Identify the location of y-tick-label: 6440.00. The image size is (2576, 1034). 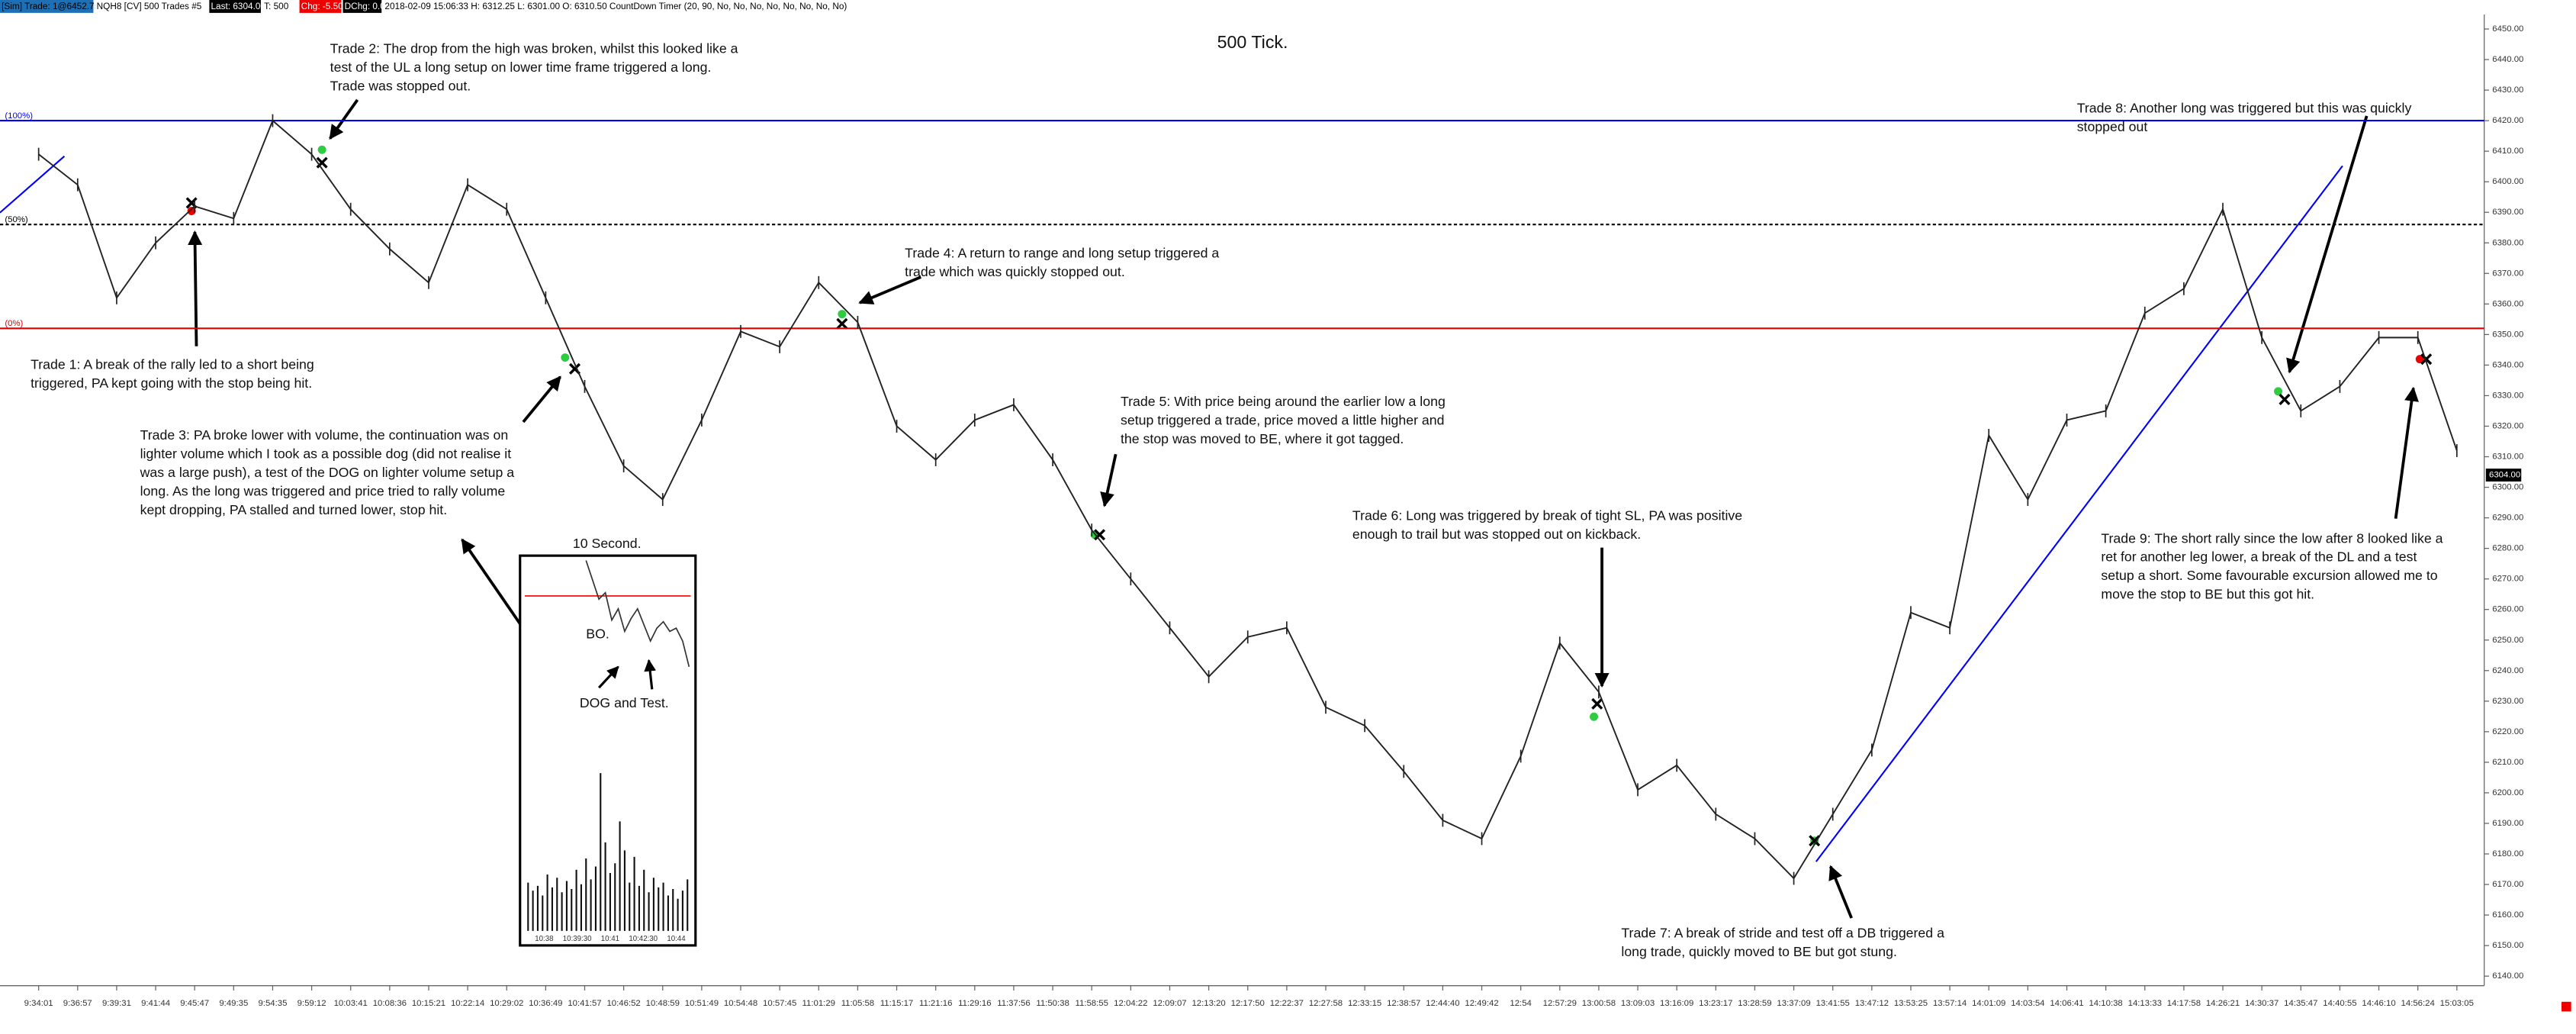
(2507, 59).